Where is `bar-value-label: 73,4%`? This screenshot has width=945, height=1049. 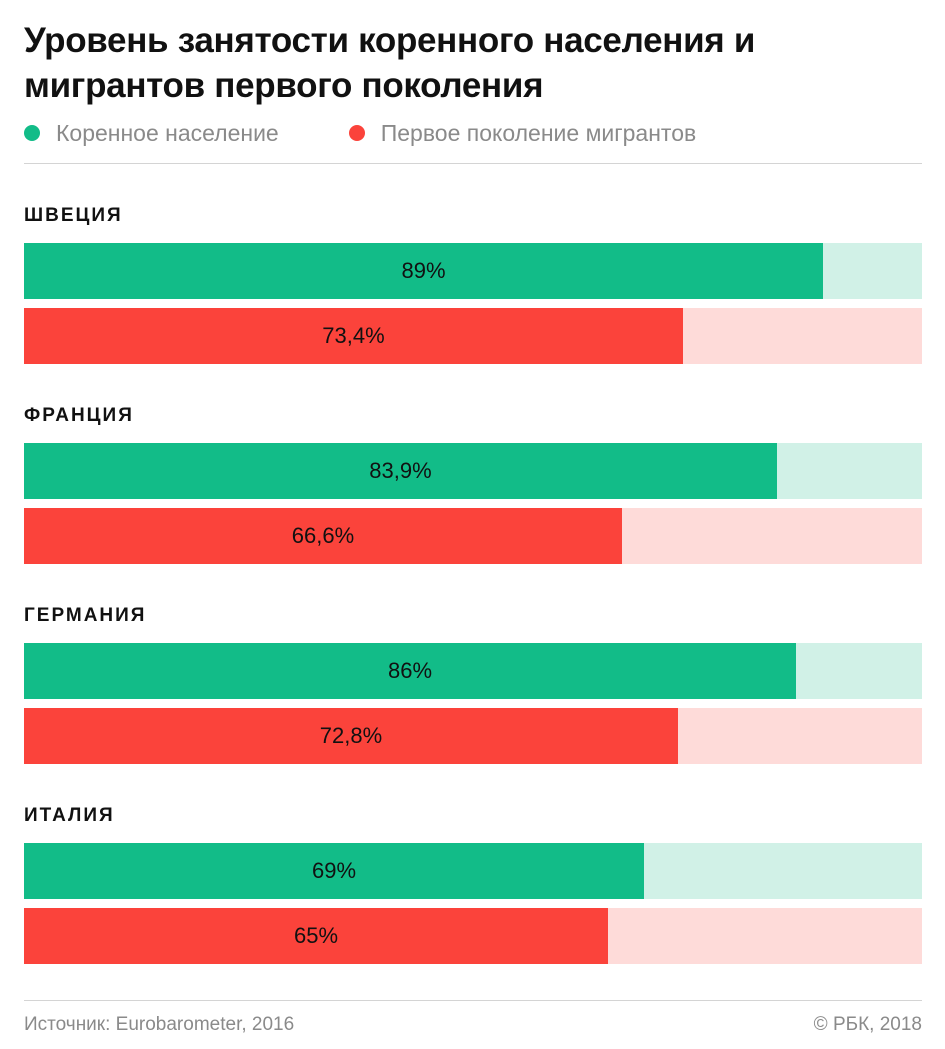
bar-value-label: 73,4% is located at coordinates (353, 335).